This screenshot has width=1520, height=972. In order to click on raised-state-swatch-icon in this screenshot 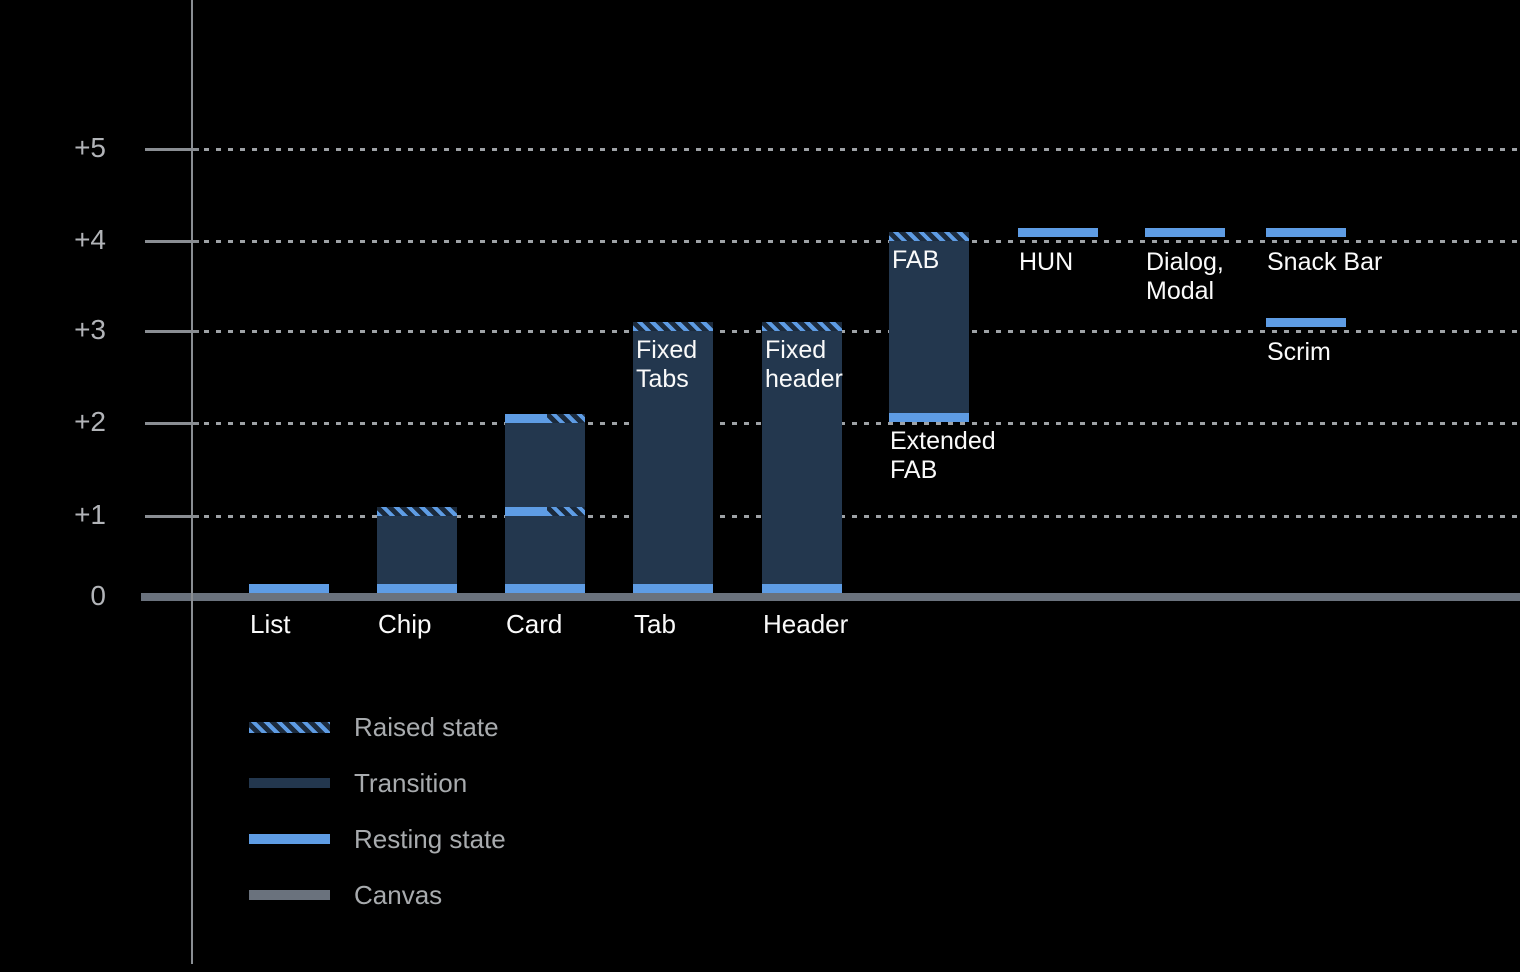, I will do `click(289, 727)`.